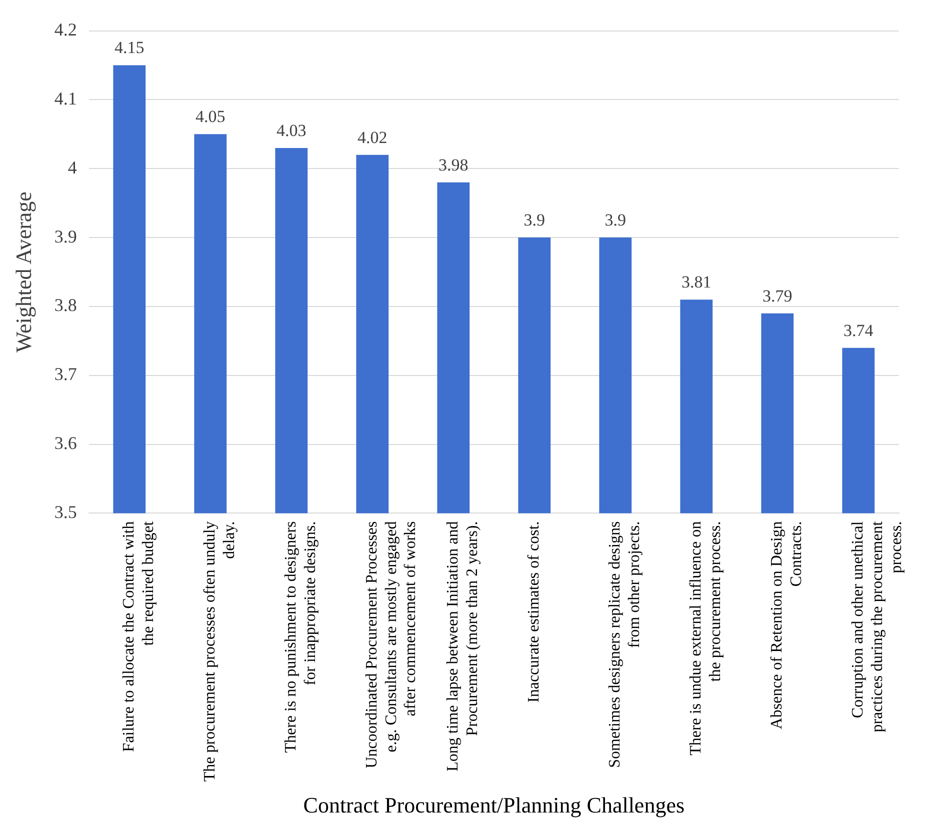 The image size is (933, 832). What do you see at coordinates (453, 164) in the screenshot?
I see `data-label: 3.98` at bounding box center [453, 164].